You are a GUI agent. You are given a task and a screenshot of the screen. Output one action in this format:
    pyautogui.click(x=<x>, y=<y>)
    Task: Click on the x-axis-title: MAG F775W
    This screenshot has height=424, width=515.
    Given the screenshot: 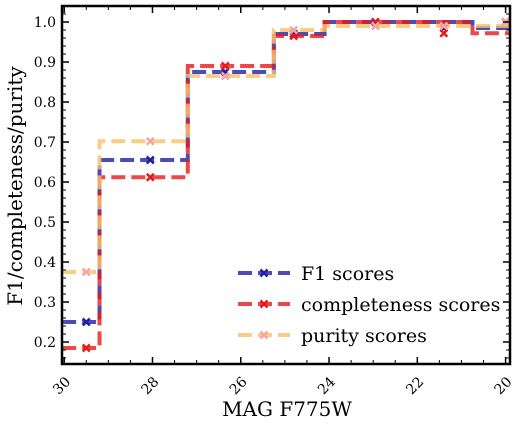 What is the action you would take?
    pyautogui.click(x=287, y=409)
    